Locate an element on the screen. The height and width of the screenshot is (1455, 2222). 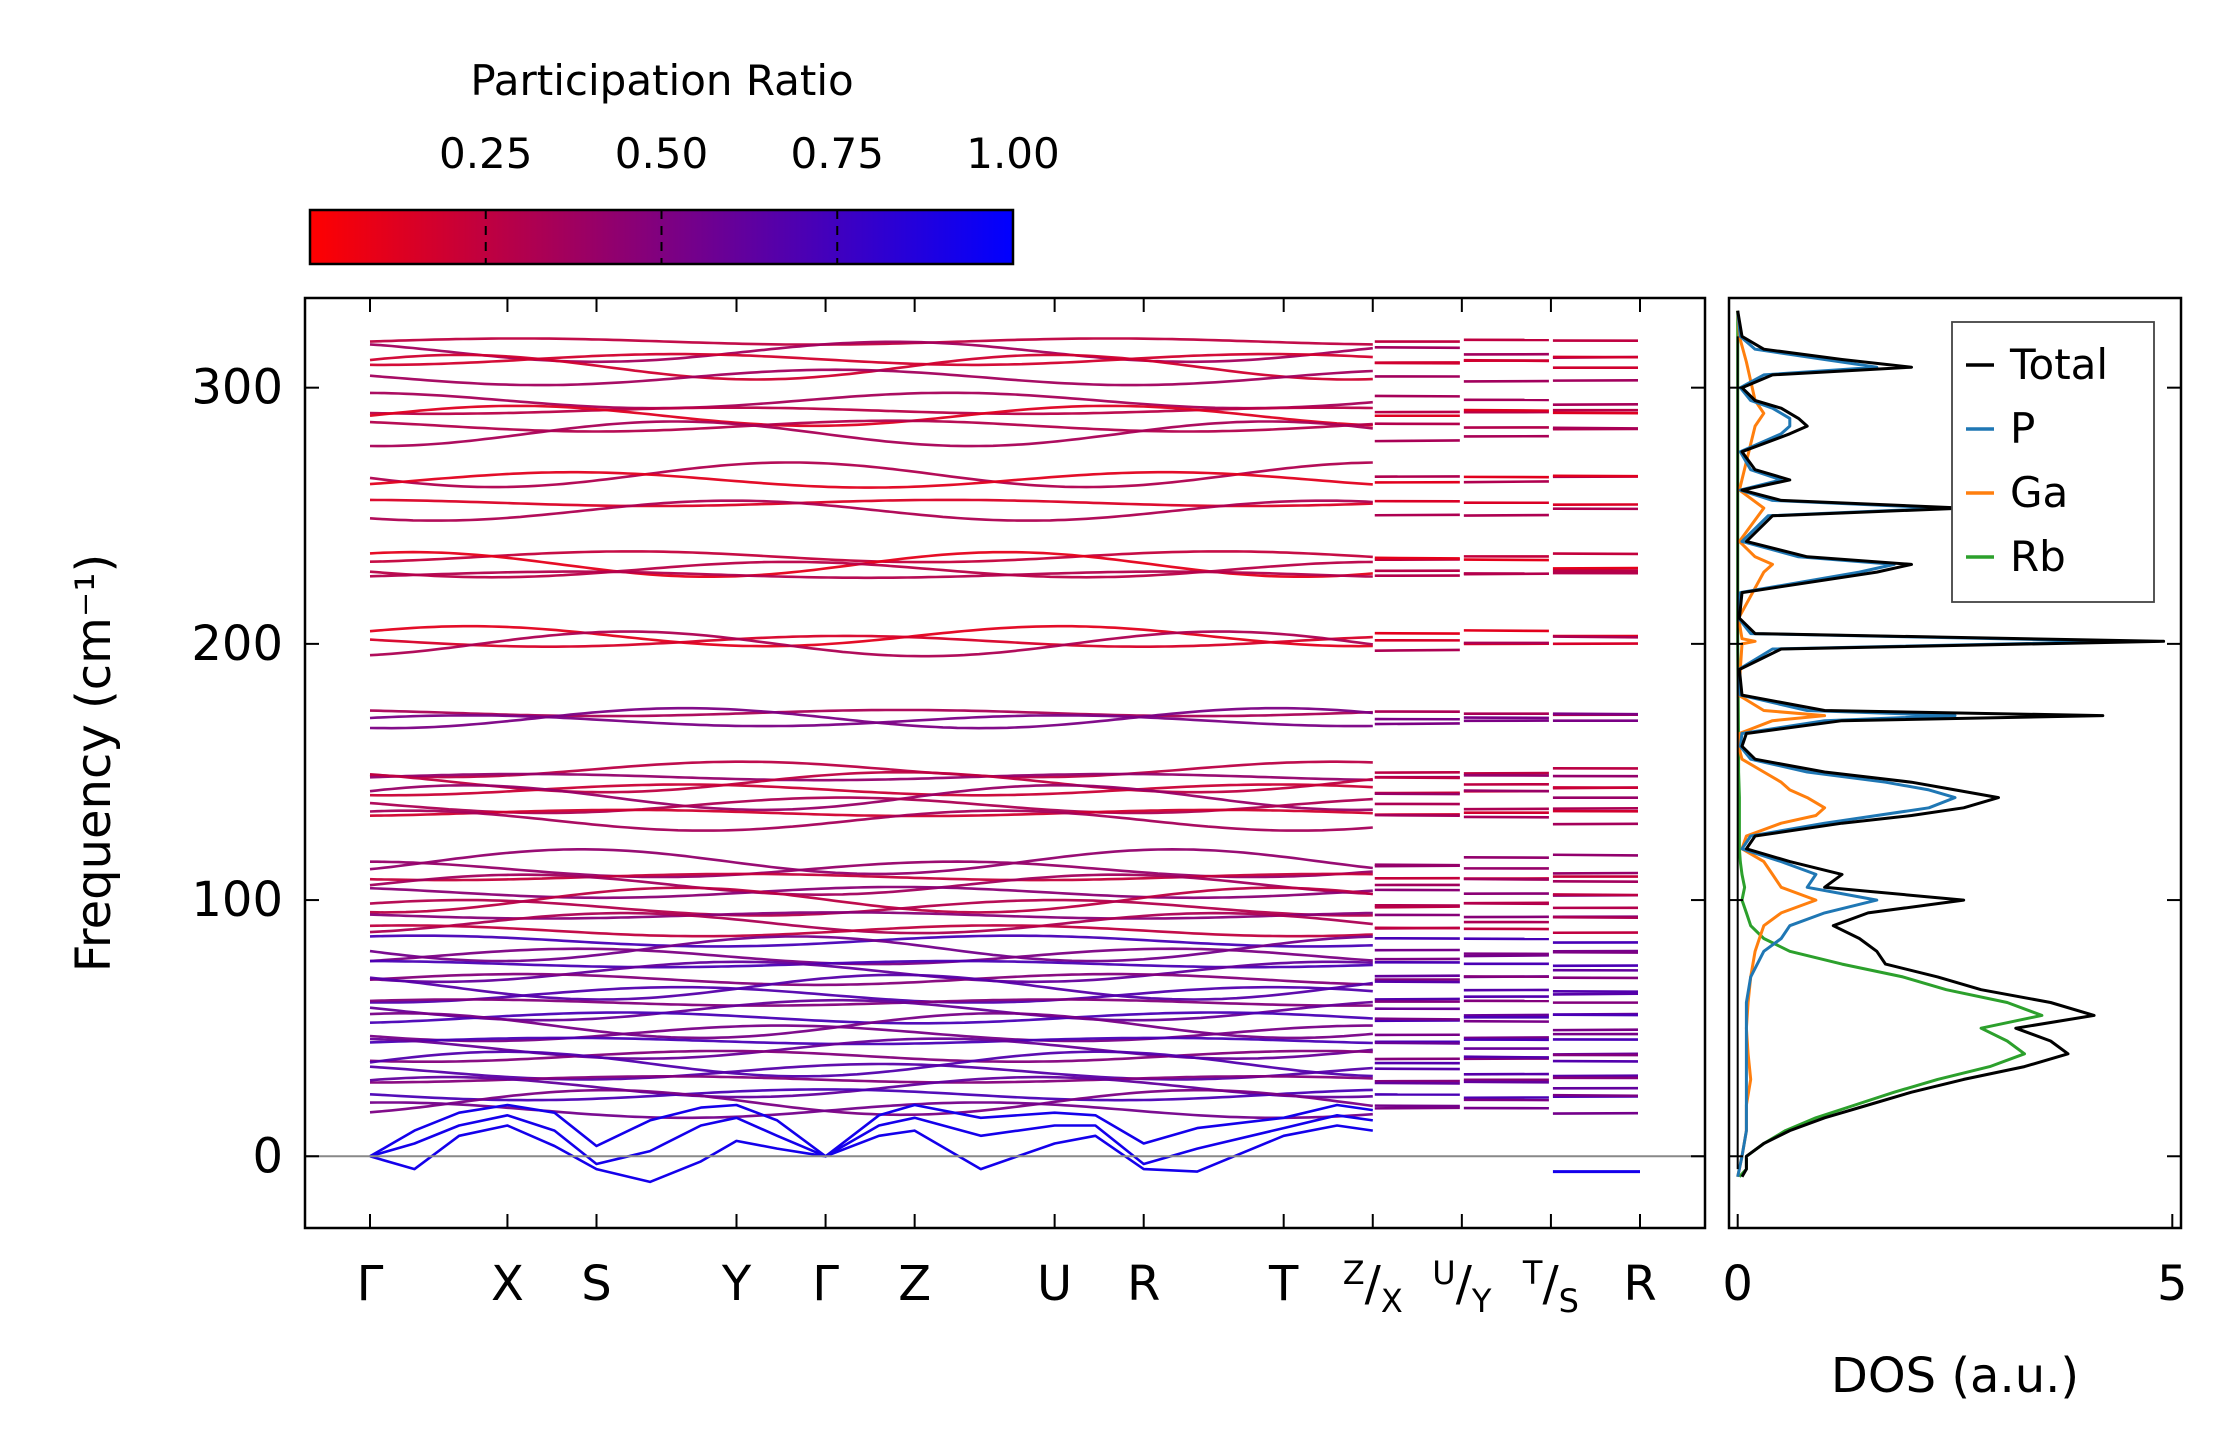
dos-x-tick-label-0: 0 is located at coordinates (1737, 1284).